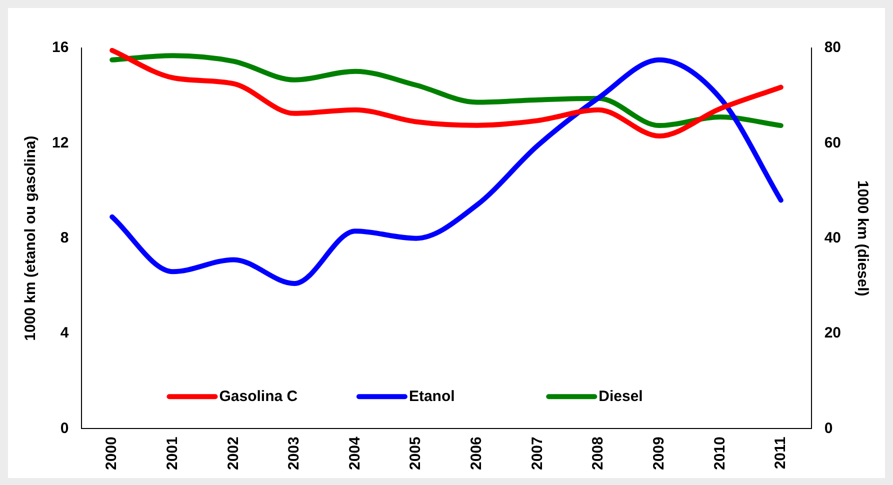 Image resolution: width=893 pixels, height=485 pixels. What do you see at coordinates (862, 238) in the screenshot?
I see `y2-axis-title: 1000 km (diesel)` at bounding box center [862, 238].